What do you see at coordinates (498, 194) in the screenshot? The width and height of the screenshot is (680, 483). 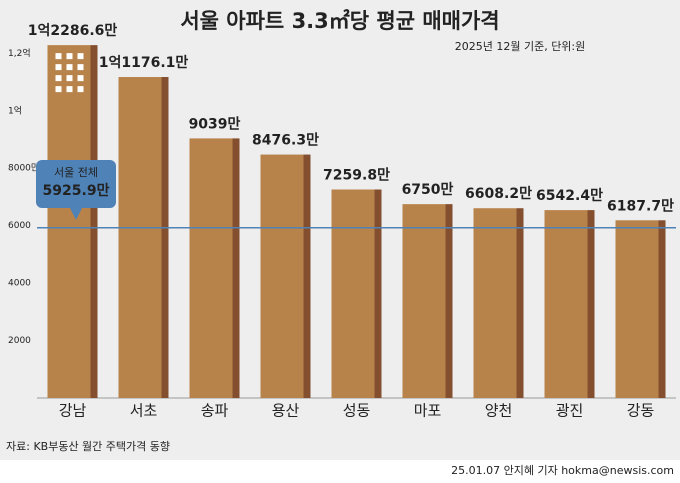 I see `value-label: 6608.2만` at bounding box center [498, 194].